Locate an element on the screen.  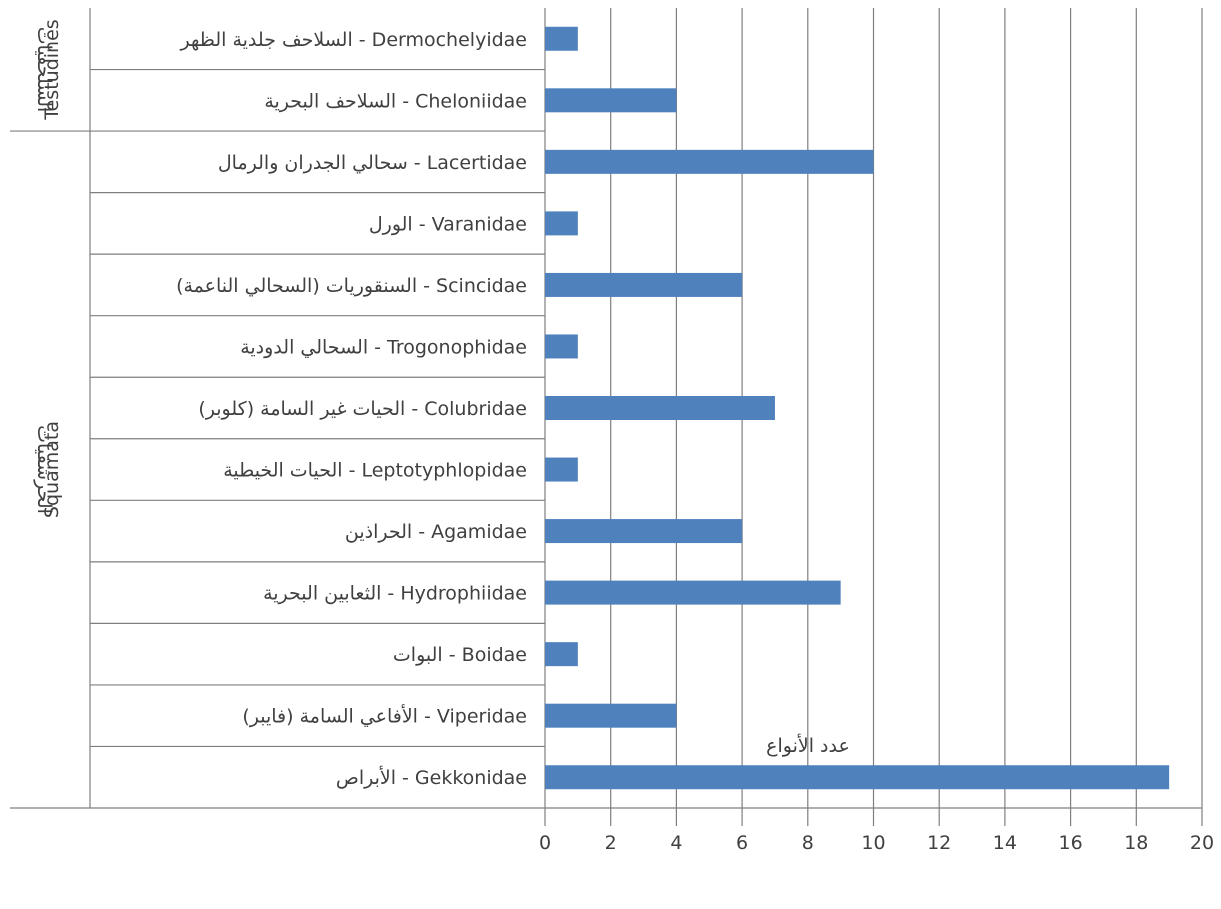
x-tick-label: 6 is located at coordinates (742, 843).